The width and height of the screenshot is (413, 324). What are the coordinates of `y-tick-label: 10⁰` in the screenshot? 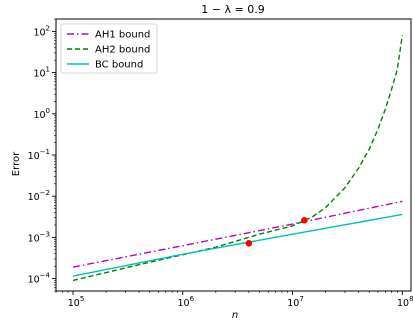 It's located at (41, 114).